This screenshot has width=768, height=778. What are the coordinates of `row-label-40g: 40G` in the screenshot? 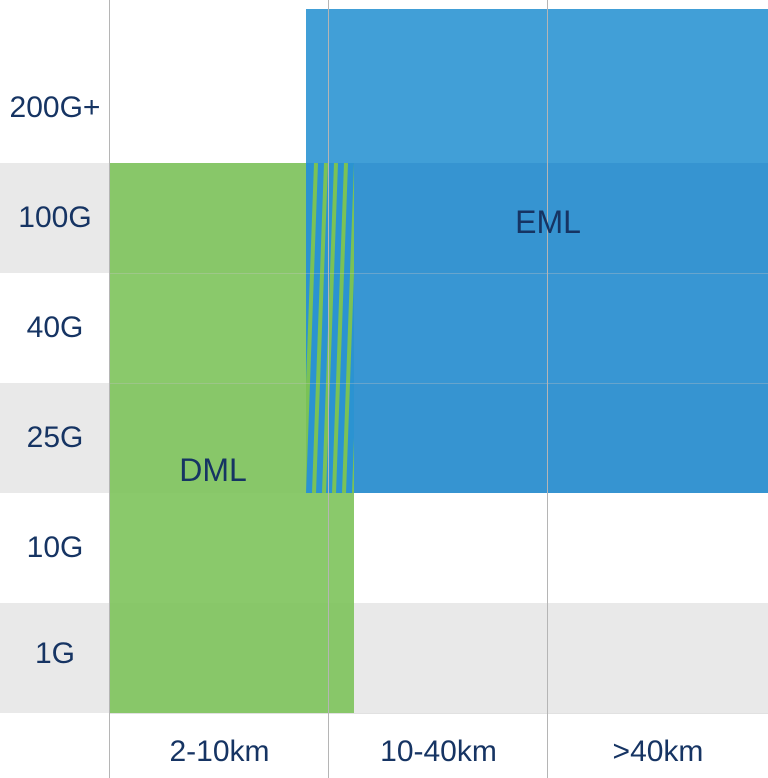 It's located at (55, 327).